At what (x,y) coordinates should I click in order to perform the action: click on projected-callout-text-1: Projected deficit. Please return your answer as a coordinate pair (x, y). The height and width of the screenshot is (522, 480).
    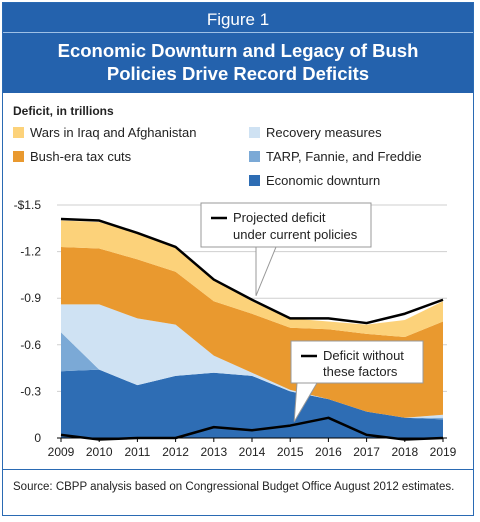
    Looking at the image, I should click on (279, 217).